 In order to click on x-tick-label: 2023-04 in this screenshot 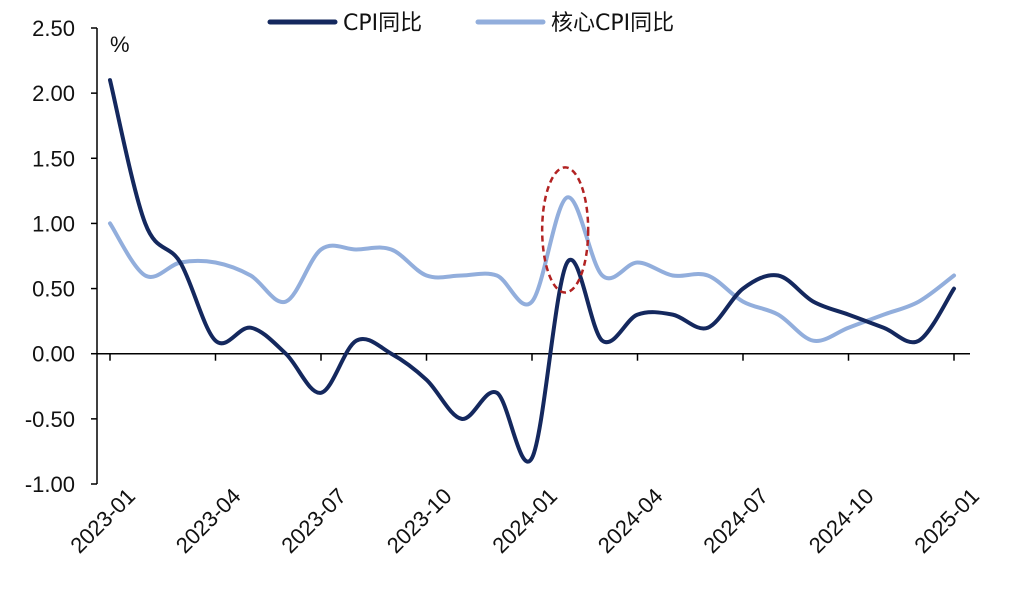, I will do `click(208, 520)`.